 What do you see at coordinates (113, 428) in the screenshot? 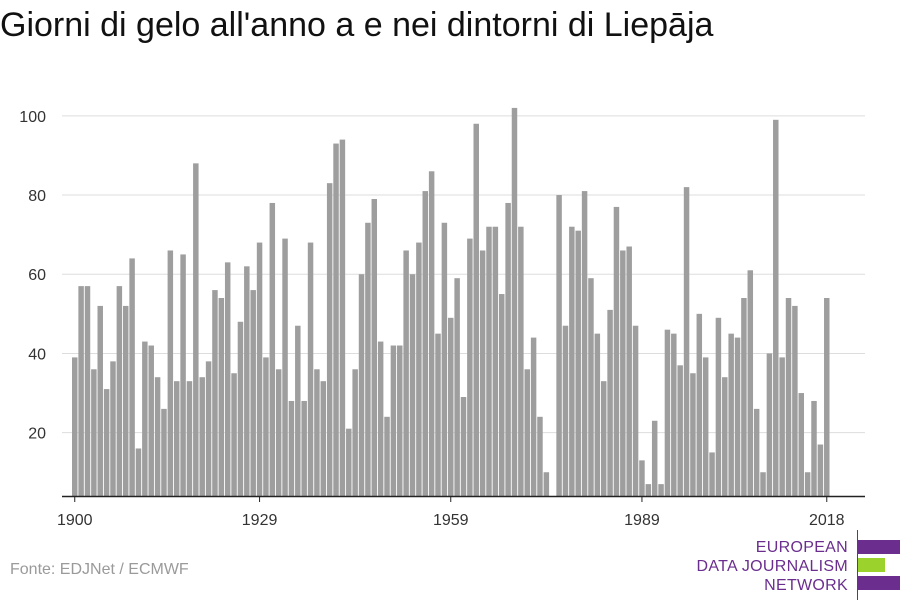
I see `bar-1906` at bounding box center [113, 428].